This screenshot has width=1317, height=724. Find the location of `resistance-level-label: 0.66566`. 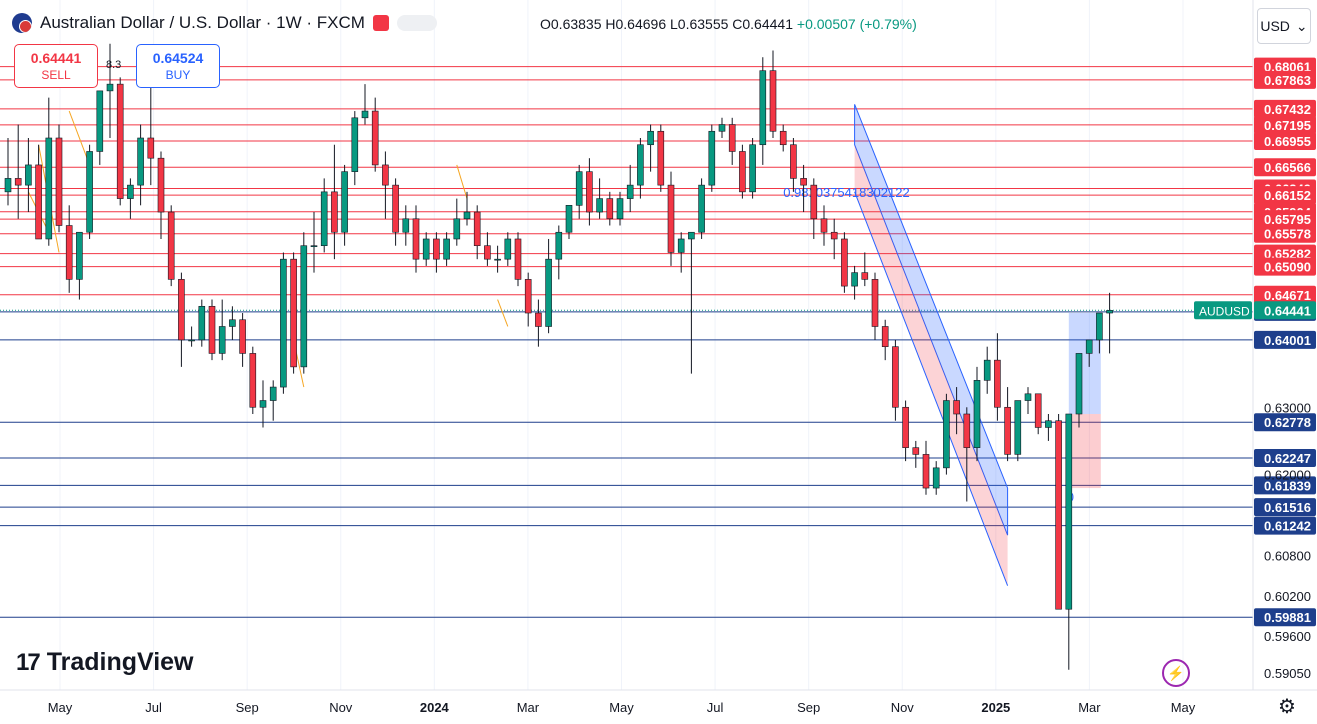

resistance-level-label: 0.66566 is located at coordinates (1287, 167).